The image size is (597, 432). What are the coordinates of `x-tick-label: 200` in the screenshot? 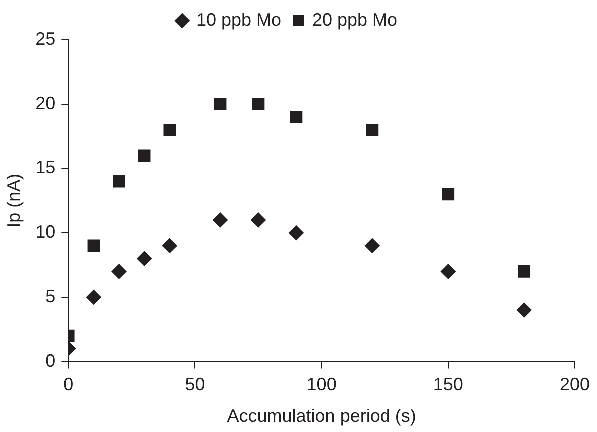 It's located at (575, 384).